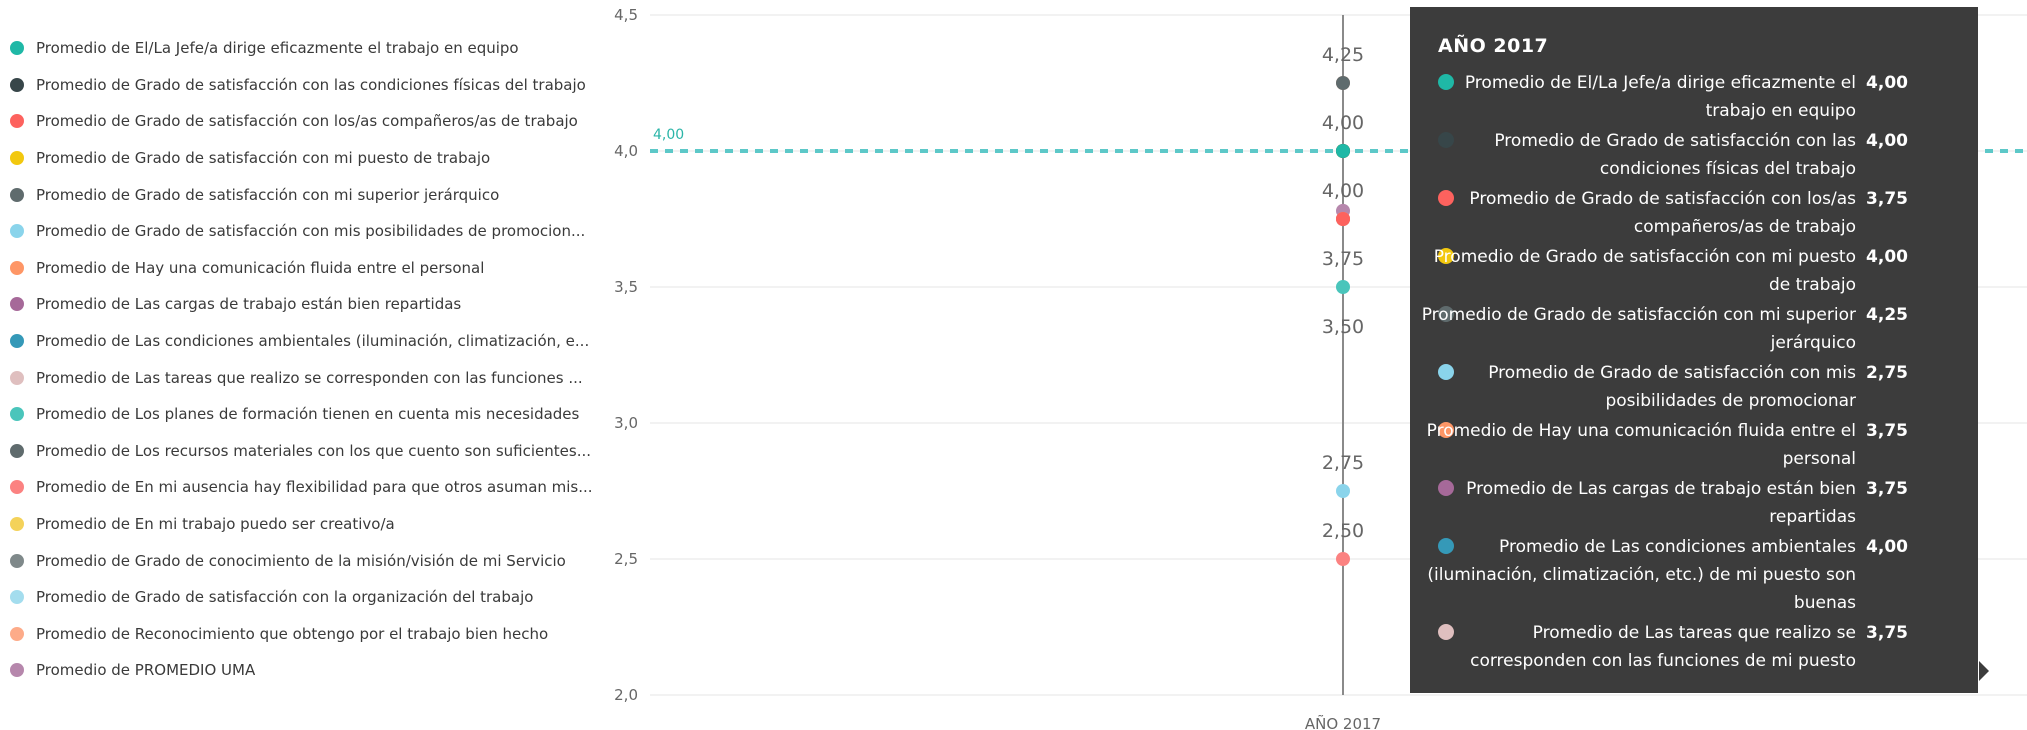 The width and height of the screenshot is (2027, 730). I want to click on tooltip-value: 2,75, so click(1887, 373).